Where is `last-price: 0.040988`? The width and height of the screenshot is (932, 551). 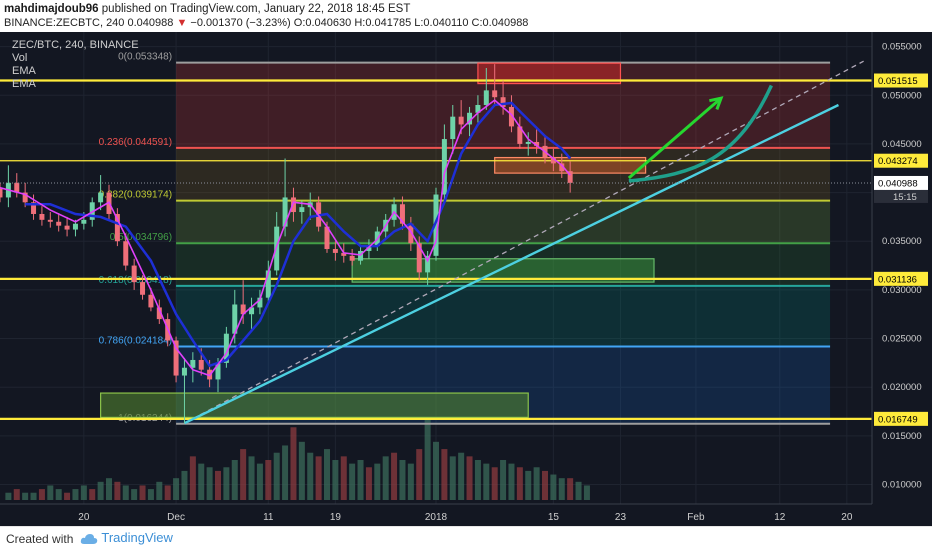 last-price: 0.040988 is located at coordinates (150, 23).